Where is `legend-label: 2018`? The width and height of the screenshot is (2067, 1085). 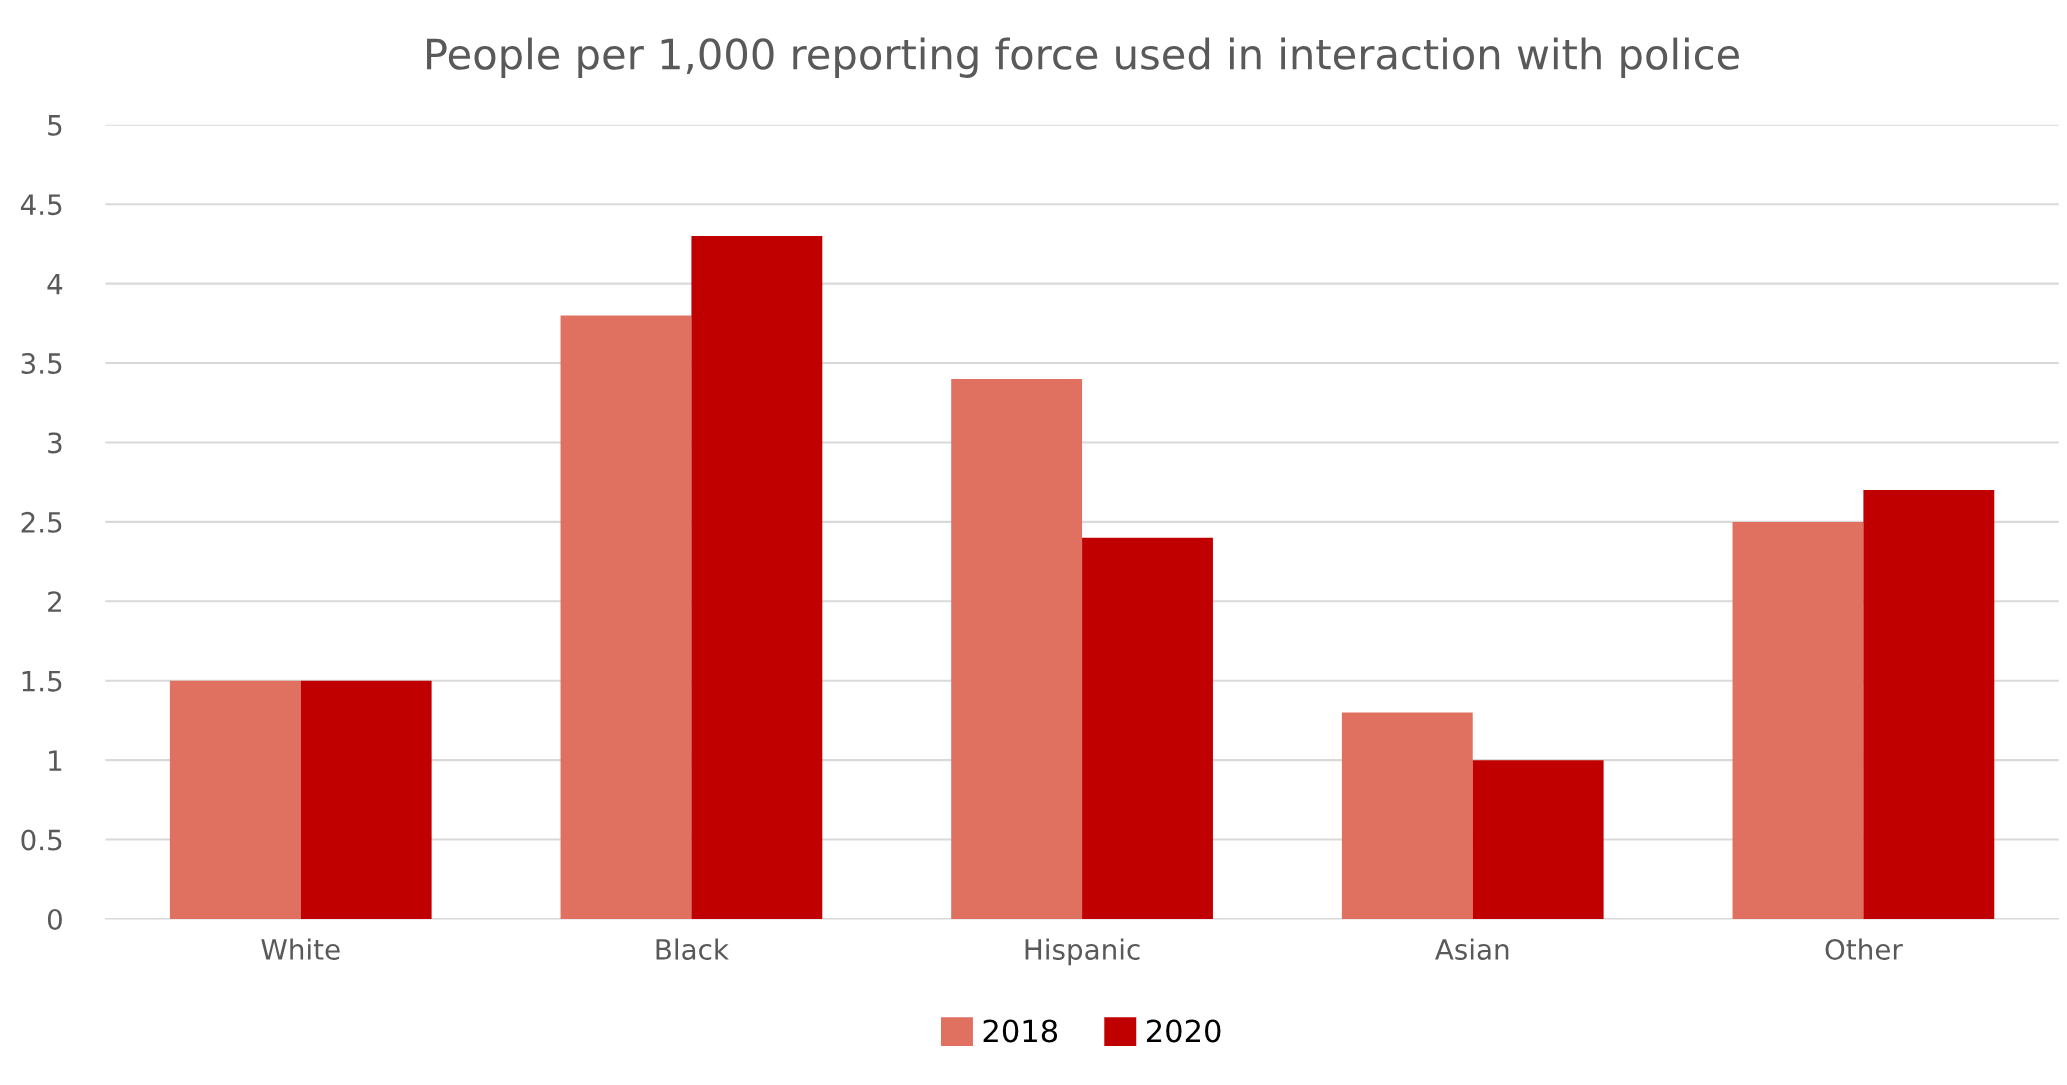 legend-label: 2018 is located at coordinates (1020, 1031).